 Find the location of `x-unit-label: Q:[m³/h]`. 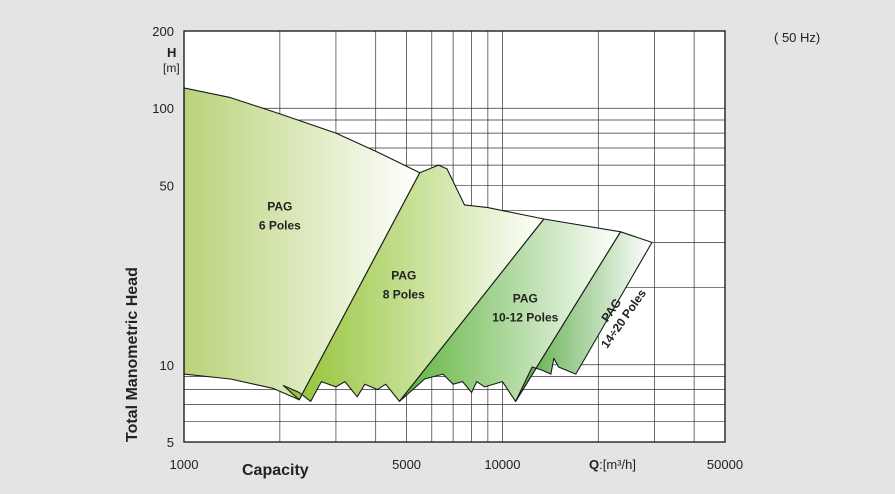

x-unit-label: Q:[m³/h] is located at coordinates (612, 464).